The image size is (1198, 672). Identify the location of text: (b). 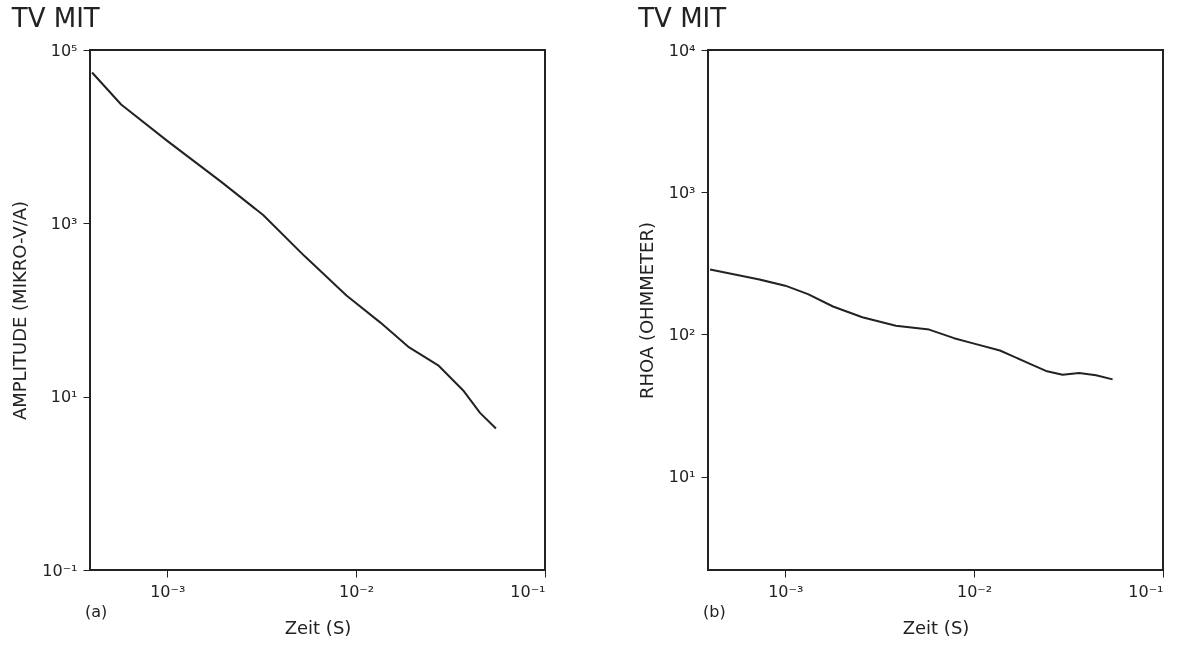
(714, 611).